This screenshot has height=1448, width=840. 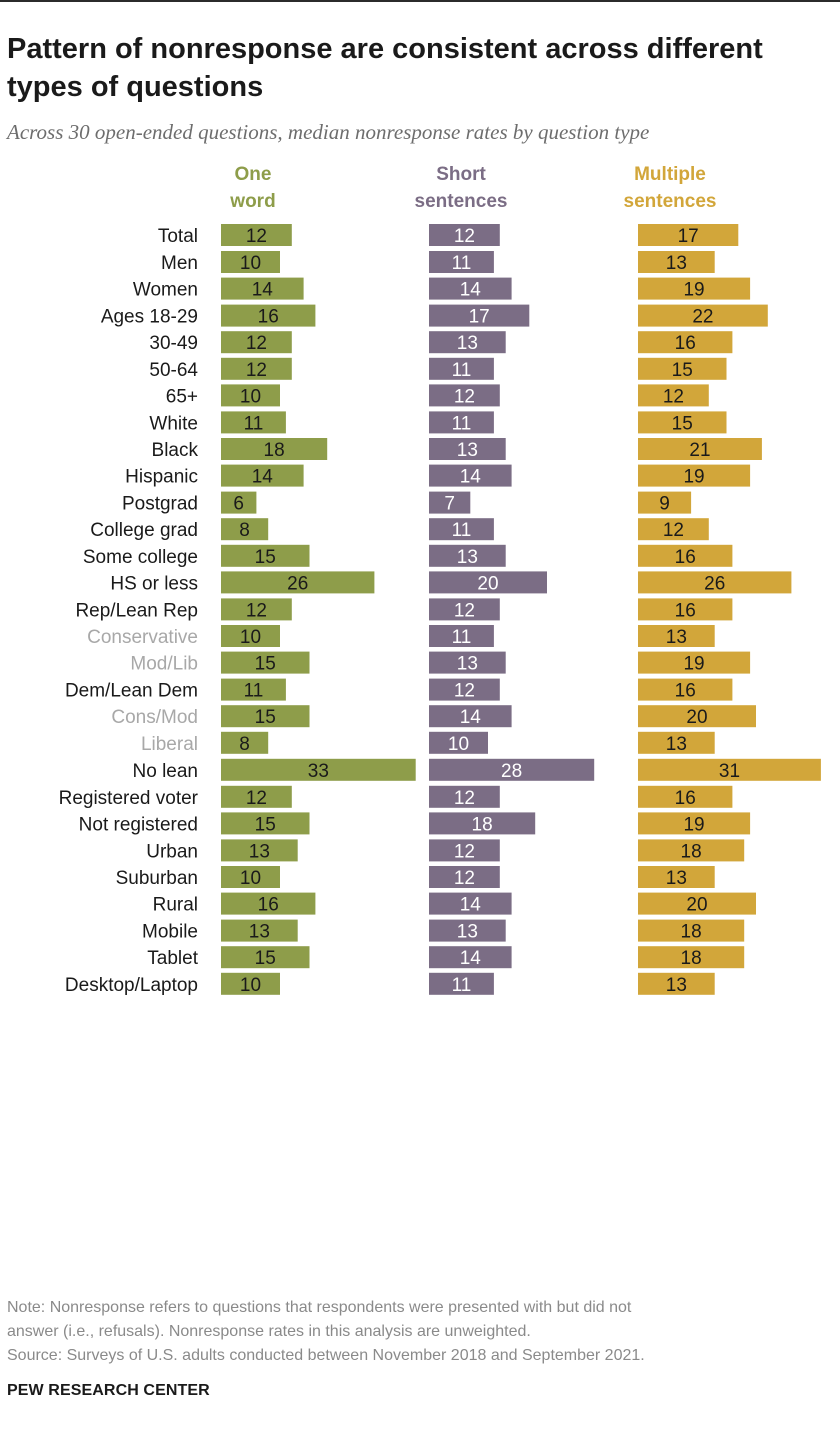 What do you see at coordinates (696, 905) in the screenshot?
I see `data-label-multiple-sentences: 20` at bounding box center [696, 905].